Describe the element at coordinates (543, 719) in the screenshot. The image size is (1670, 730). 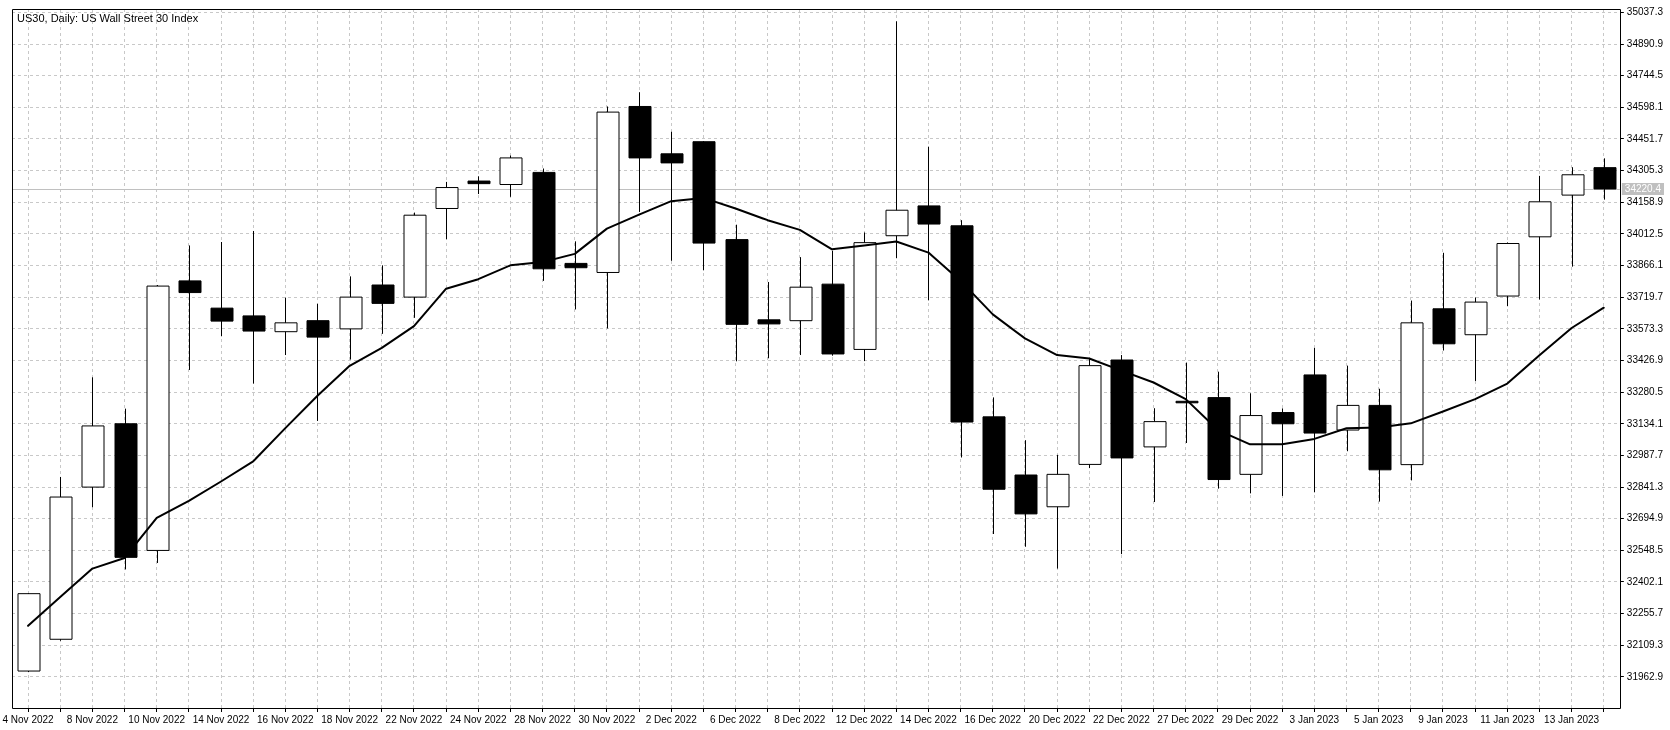
I see `x-tick-label: 28 Nov 2022` at that location.